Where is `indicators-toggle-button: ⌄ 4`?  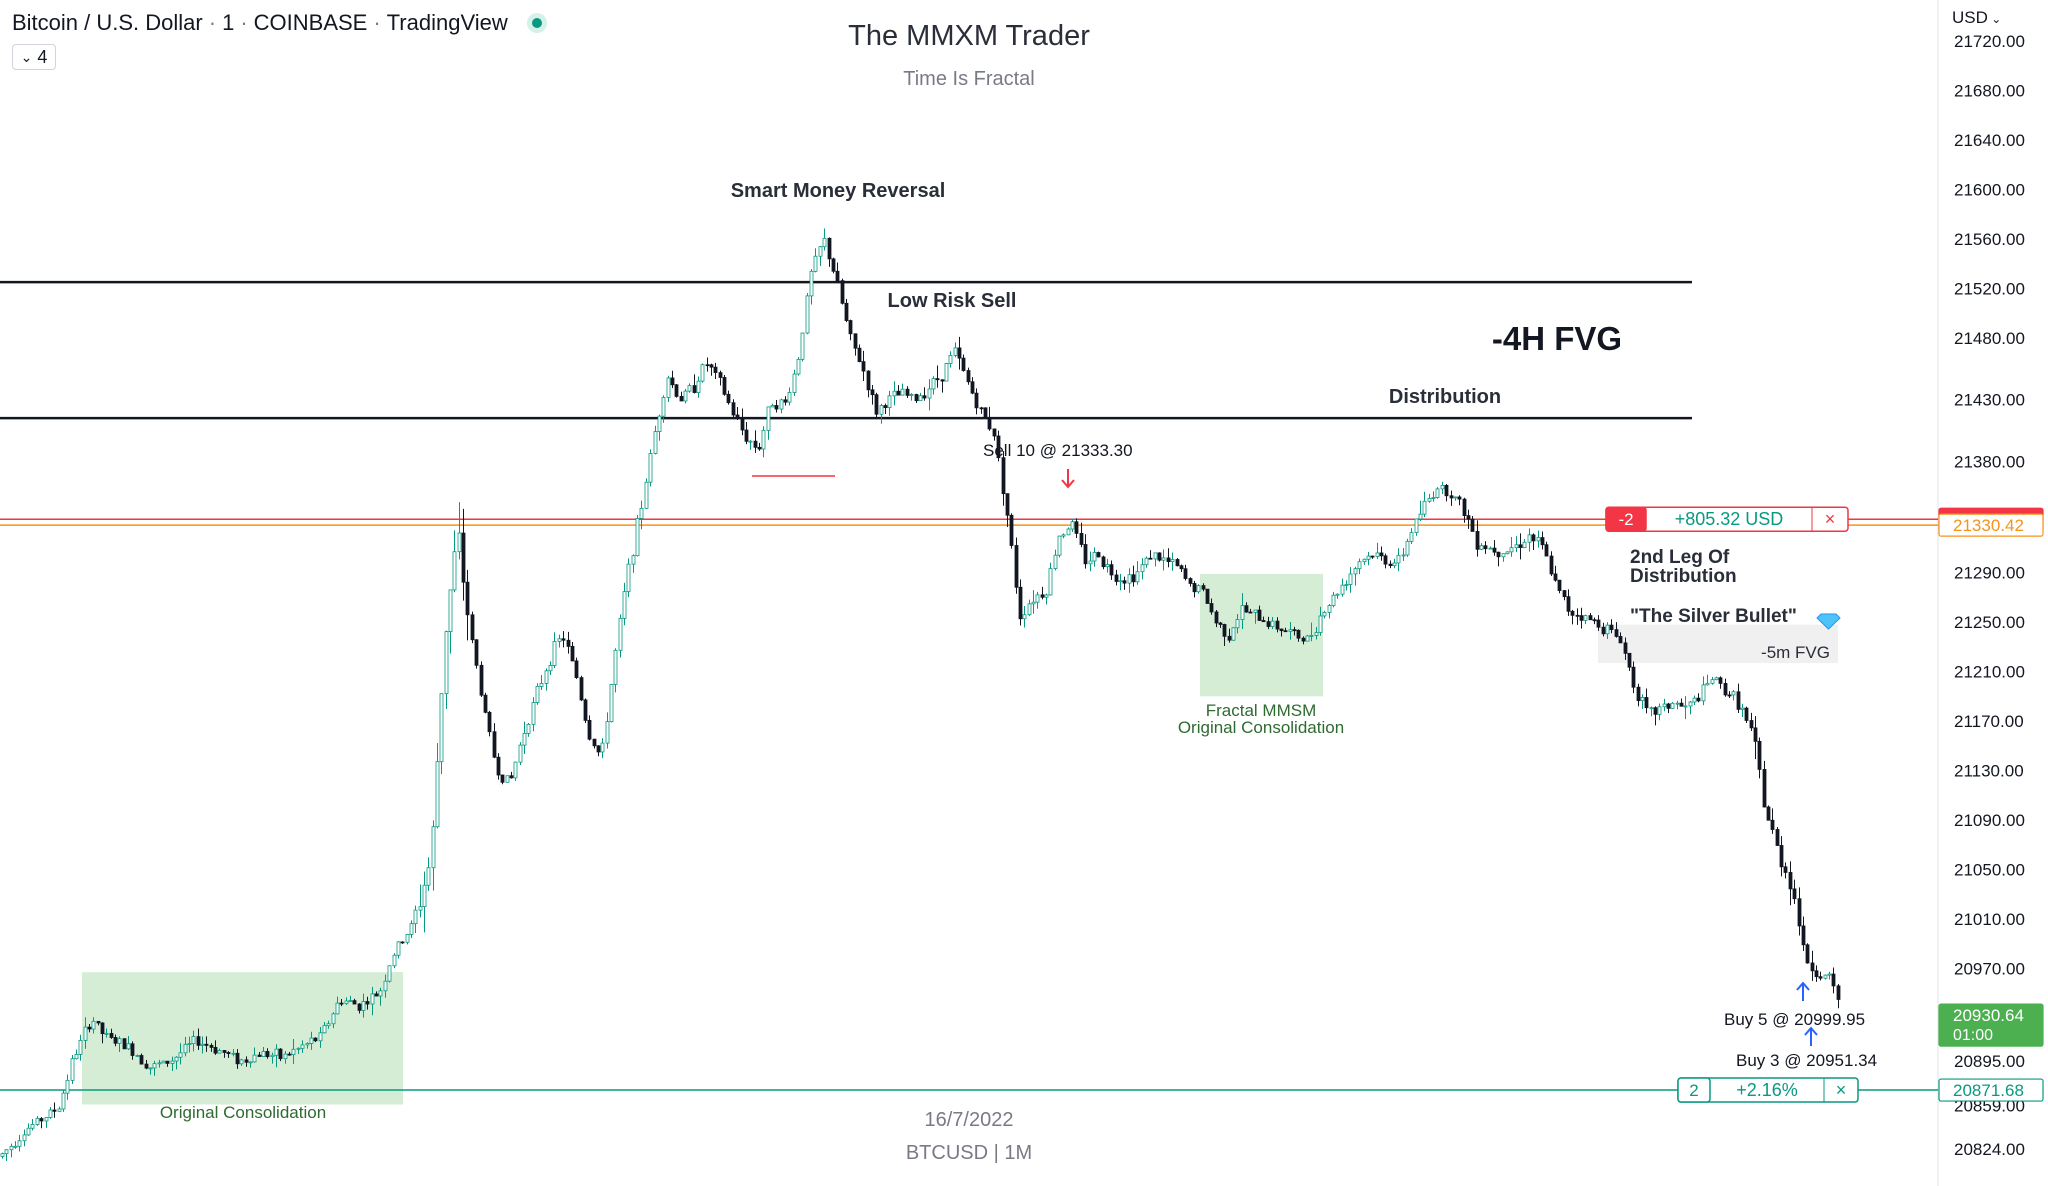
indicators-toggle-button: ⌄ 4 is located at coordinates (34, 57).